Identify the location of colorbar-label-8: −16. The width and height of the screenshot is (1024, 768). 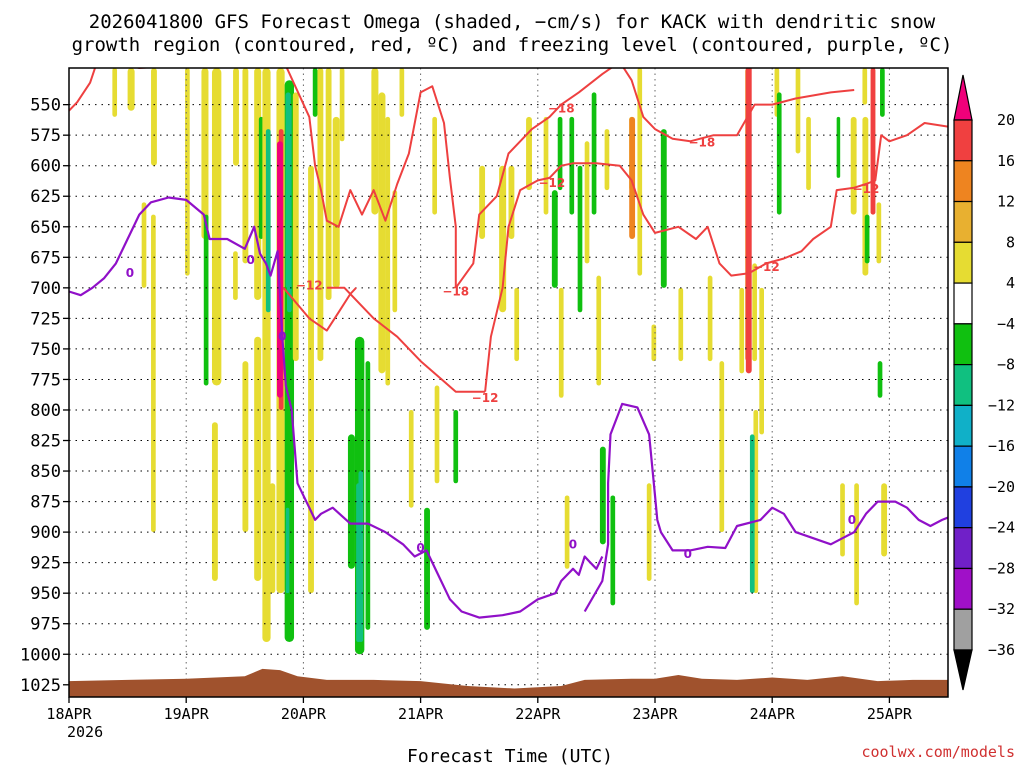
(1001, 446).